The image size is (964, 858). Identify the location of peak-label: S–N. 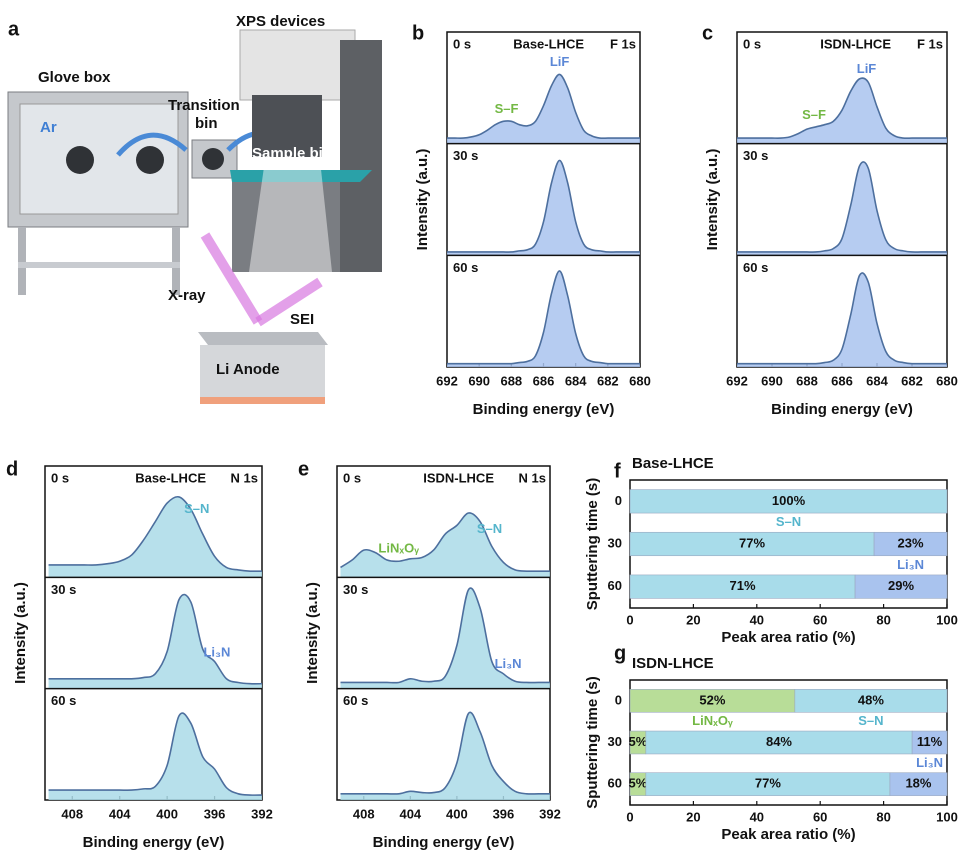
(489, 528).